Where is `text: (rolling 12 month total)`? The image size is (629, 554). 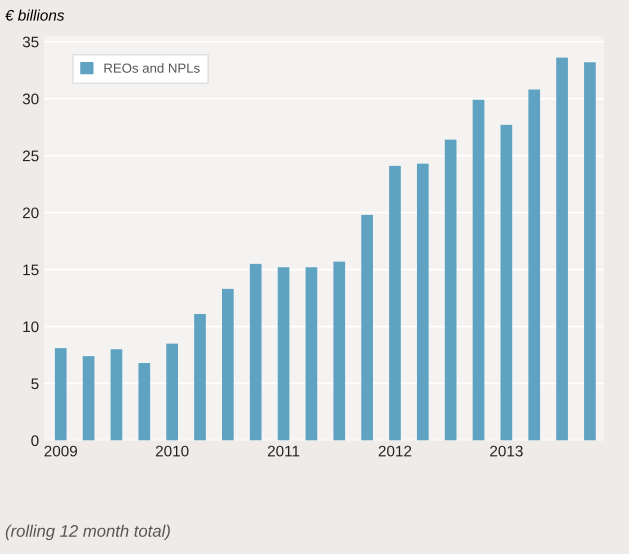 text: (rolling 12 month total) is located at coordinates (88, 532).